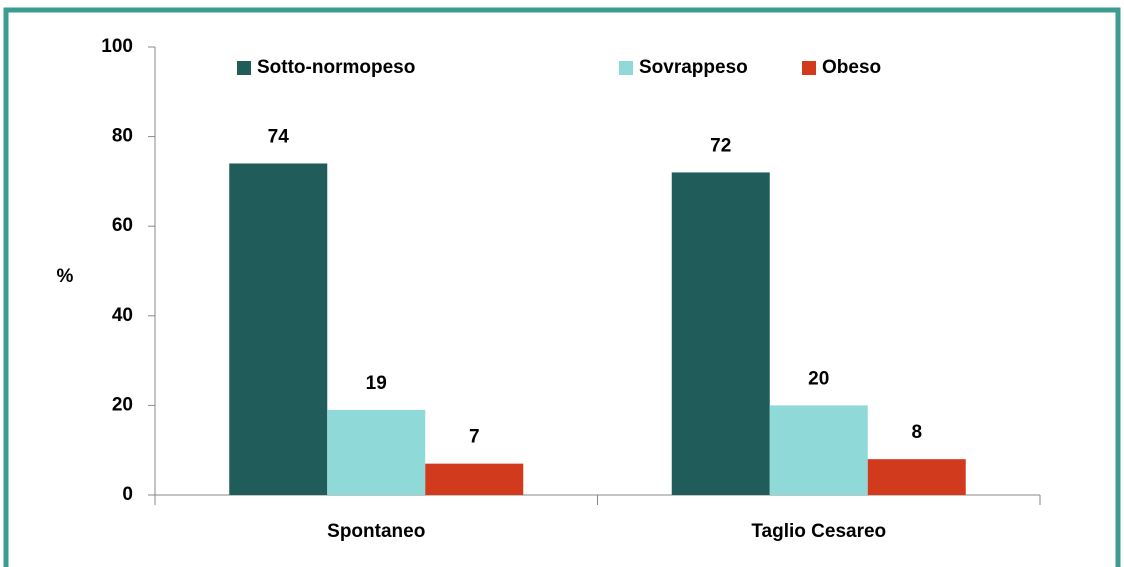  Describe the element at coordinates (693, 67) in the screenshot. I see `legend-label: Sovrappeso` at that location.